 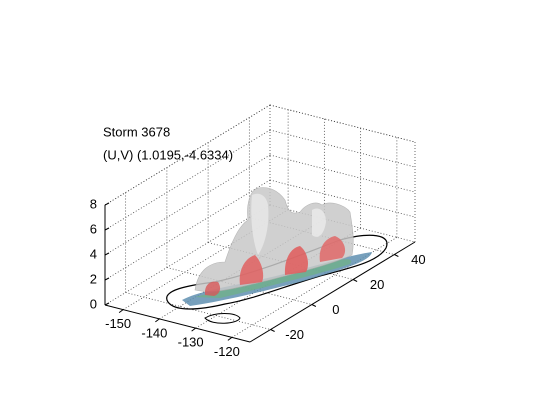 I want to click on y-axis, so click(x=332, y=292).